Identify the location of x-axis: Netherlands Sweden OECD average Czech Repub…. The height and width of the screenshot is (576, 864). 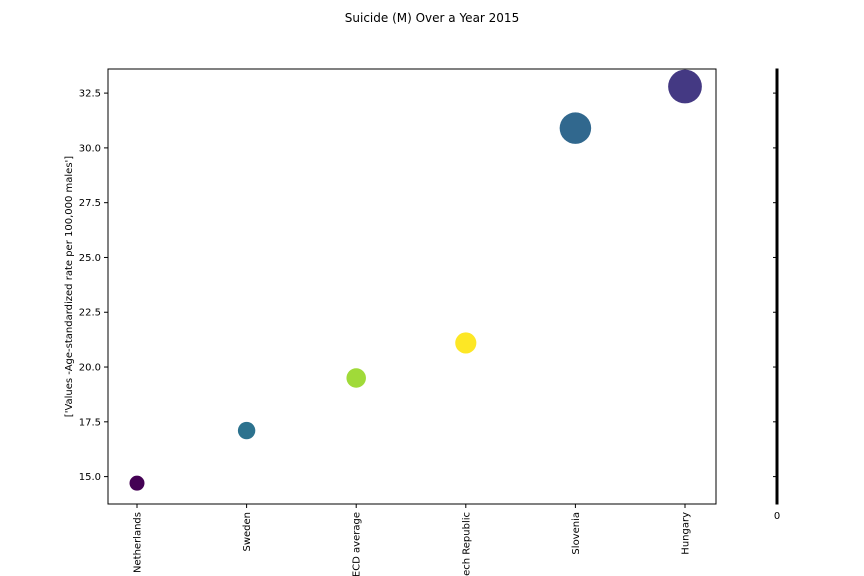
(412, 540).